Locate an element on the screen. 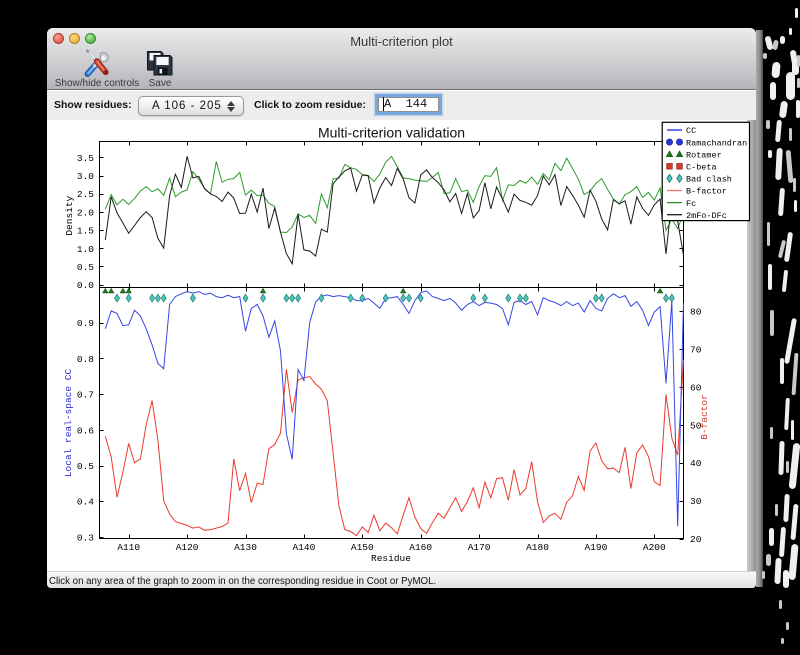 The image size is (800, 655). svg-text: 20 is located at coordinates (696, 539).